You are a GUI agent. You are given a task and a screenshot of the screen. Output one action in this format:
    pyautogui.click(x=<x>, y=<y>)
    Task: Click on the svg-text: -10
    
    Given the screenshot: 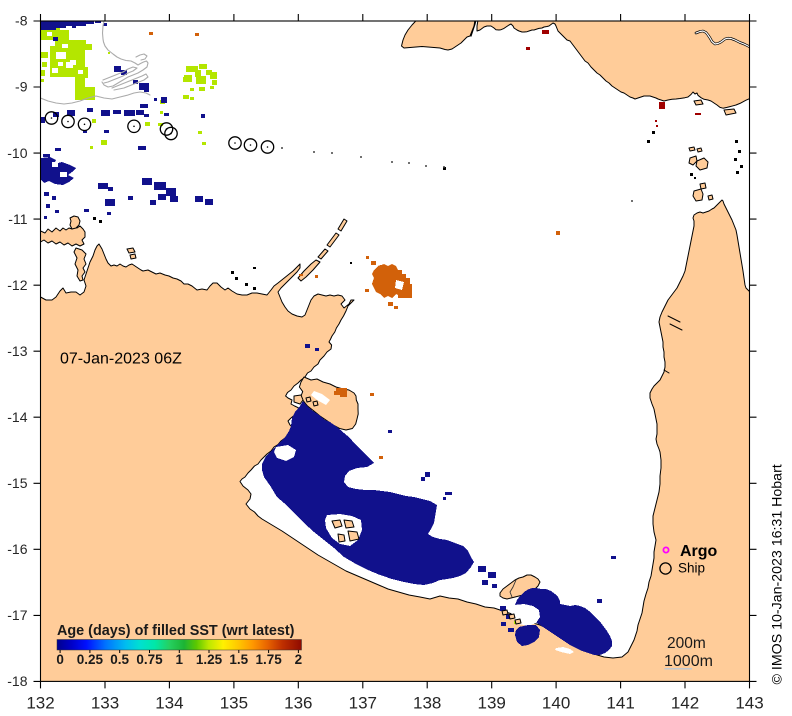 What is the action you would take?
    pyautogui.click(x=17, y=153)
    